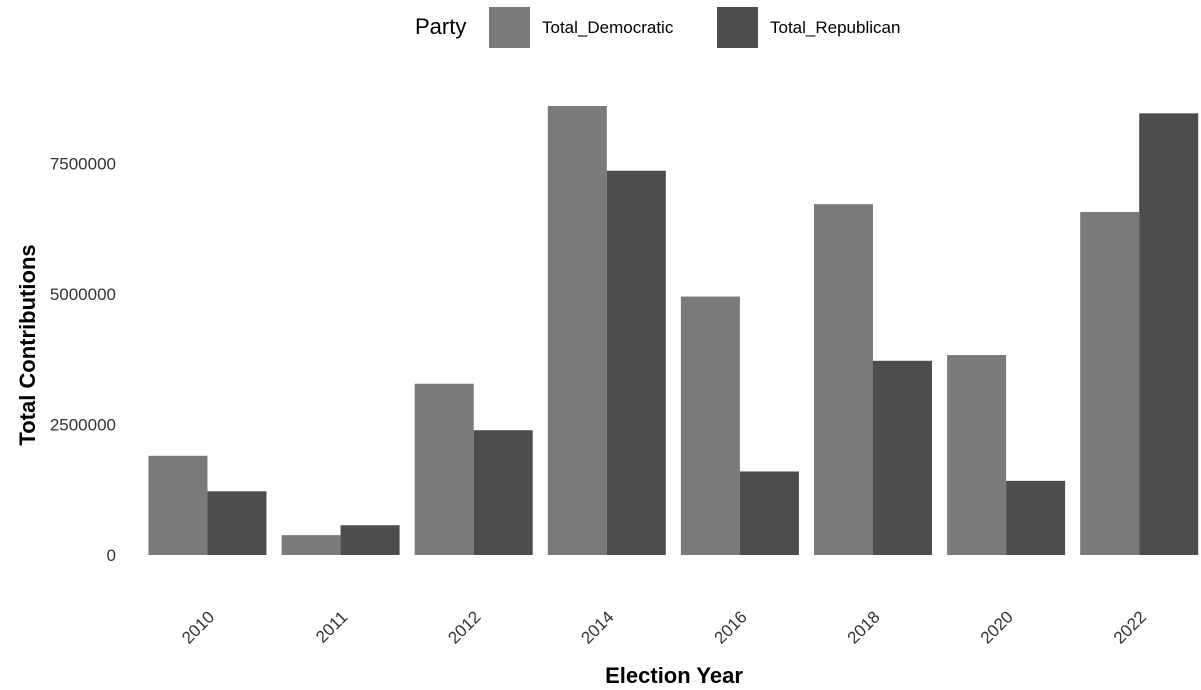 This screenshot has width=1201, height=690. I want to click on x-tick-label: 2010, so click(198, 627).